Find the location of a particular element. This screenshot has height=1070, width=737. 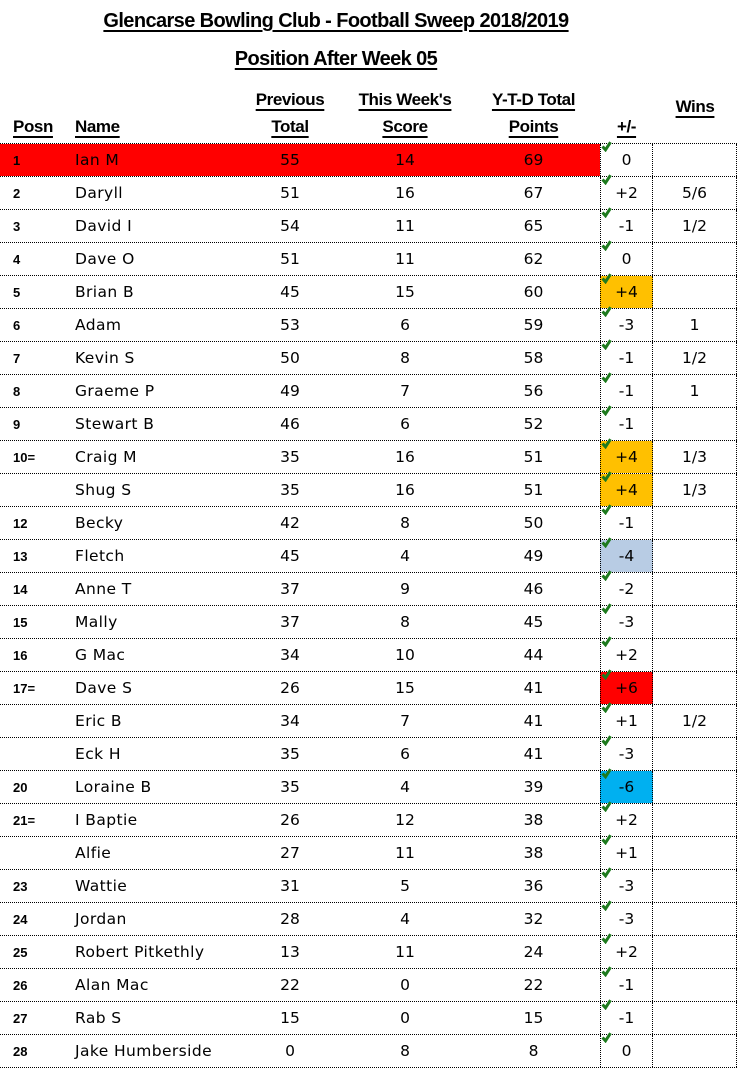

name-cell: Shug S is located at coordinates (103, 490).